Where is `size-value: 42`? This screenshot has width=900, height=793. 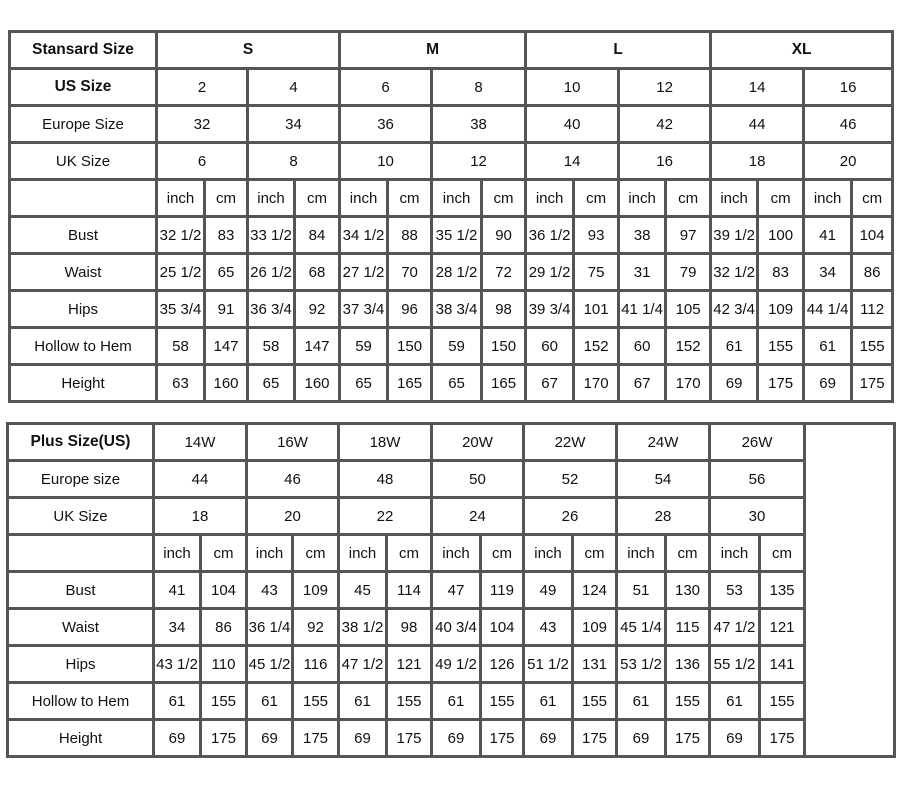 size-value: 42 is located at coordinates (665, 124).